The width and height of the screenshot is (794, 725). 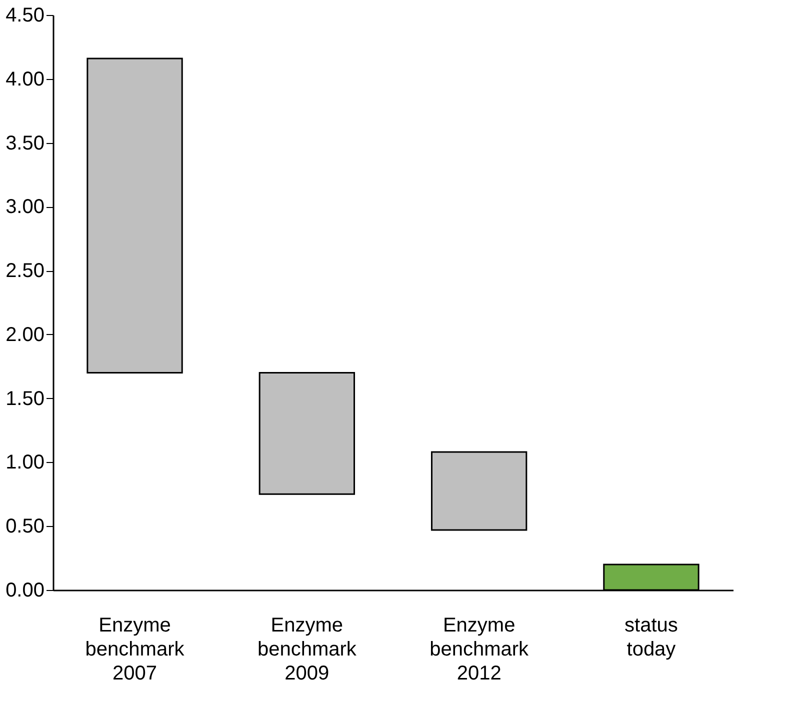 I want to click on x-tick-label: Enzyme benchmark 2009, so click(x=307, y=649).